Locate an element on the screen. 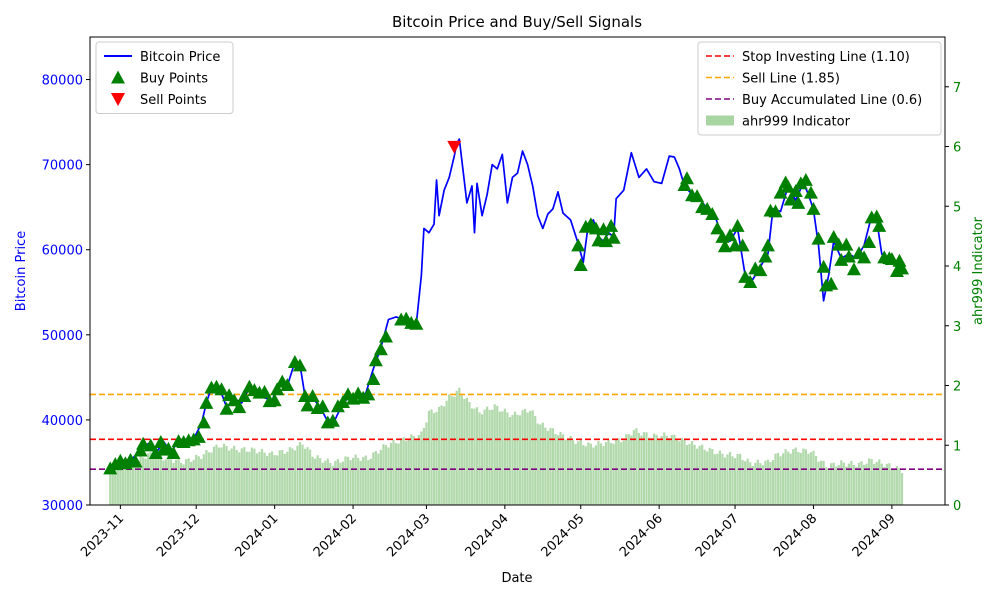 This screenshot has width=1000, height=604. legend-swatch-buy is located at coordinates (118, 77).